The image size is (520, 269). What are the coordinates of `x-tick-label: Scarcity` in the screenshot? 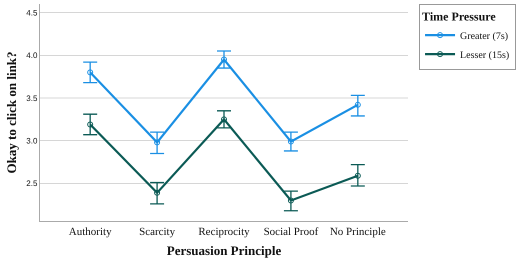 It's located at (157, 232).